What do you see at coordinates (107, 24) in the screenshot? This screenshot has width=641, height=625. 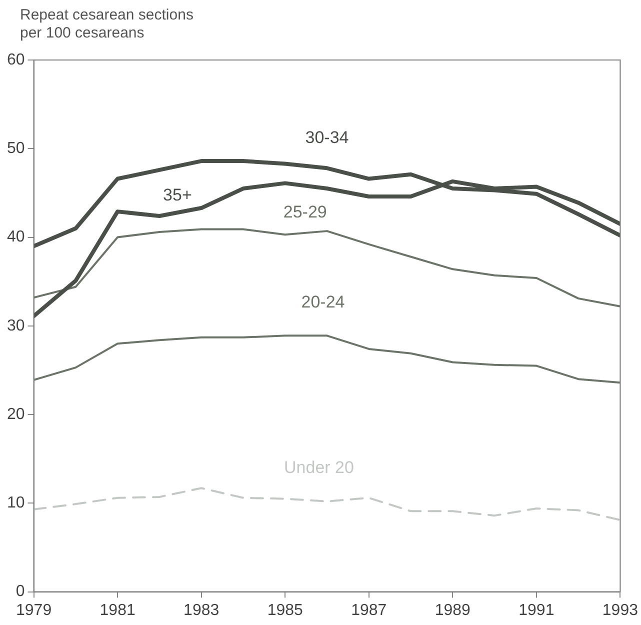 I see `y-axis-title: Repeat cesarean sections per 100 cesareans` at bounding box center [107, 24].